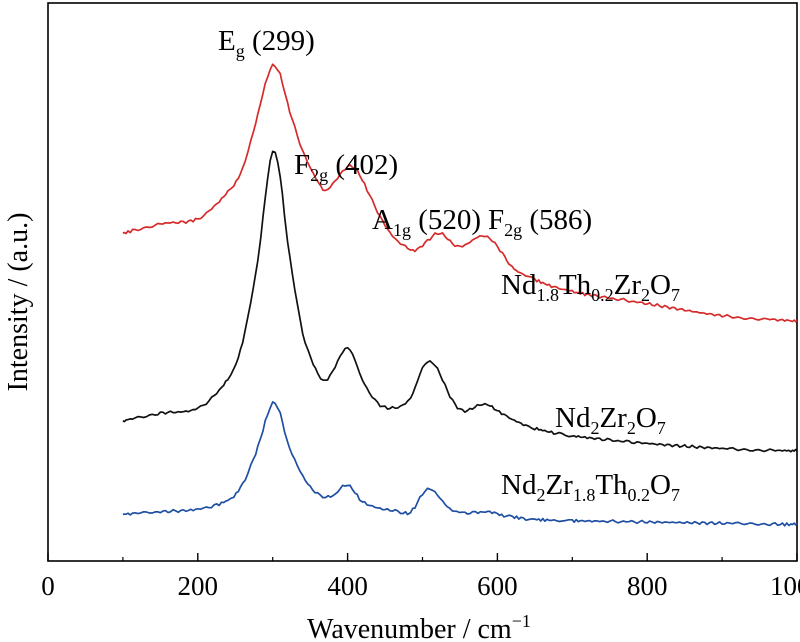  Describe the element at coordinates (346, 167) in the screenshot. I see `peak-label-f2g-402: F2g (402)` at that location.